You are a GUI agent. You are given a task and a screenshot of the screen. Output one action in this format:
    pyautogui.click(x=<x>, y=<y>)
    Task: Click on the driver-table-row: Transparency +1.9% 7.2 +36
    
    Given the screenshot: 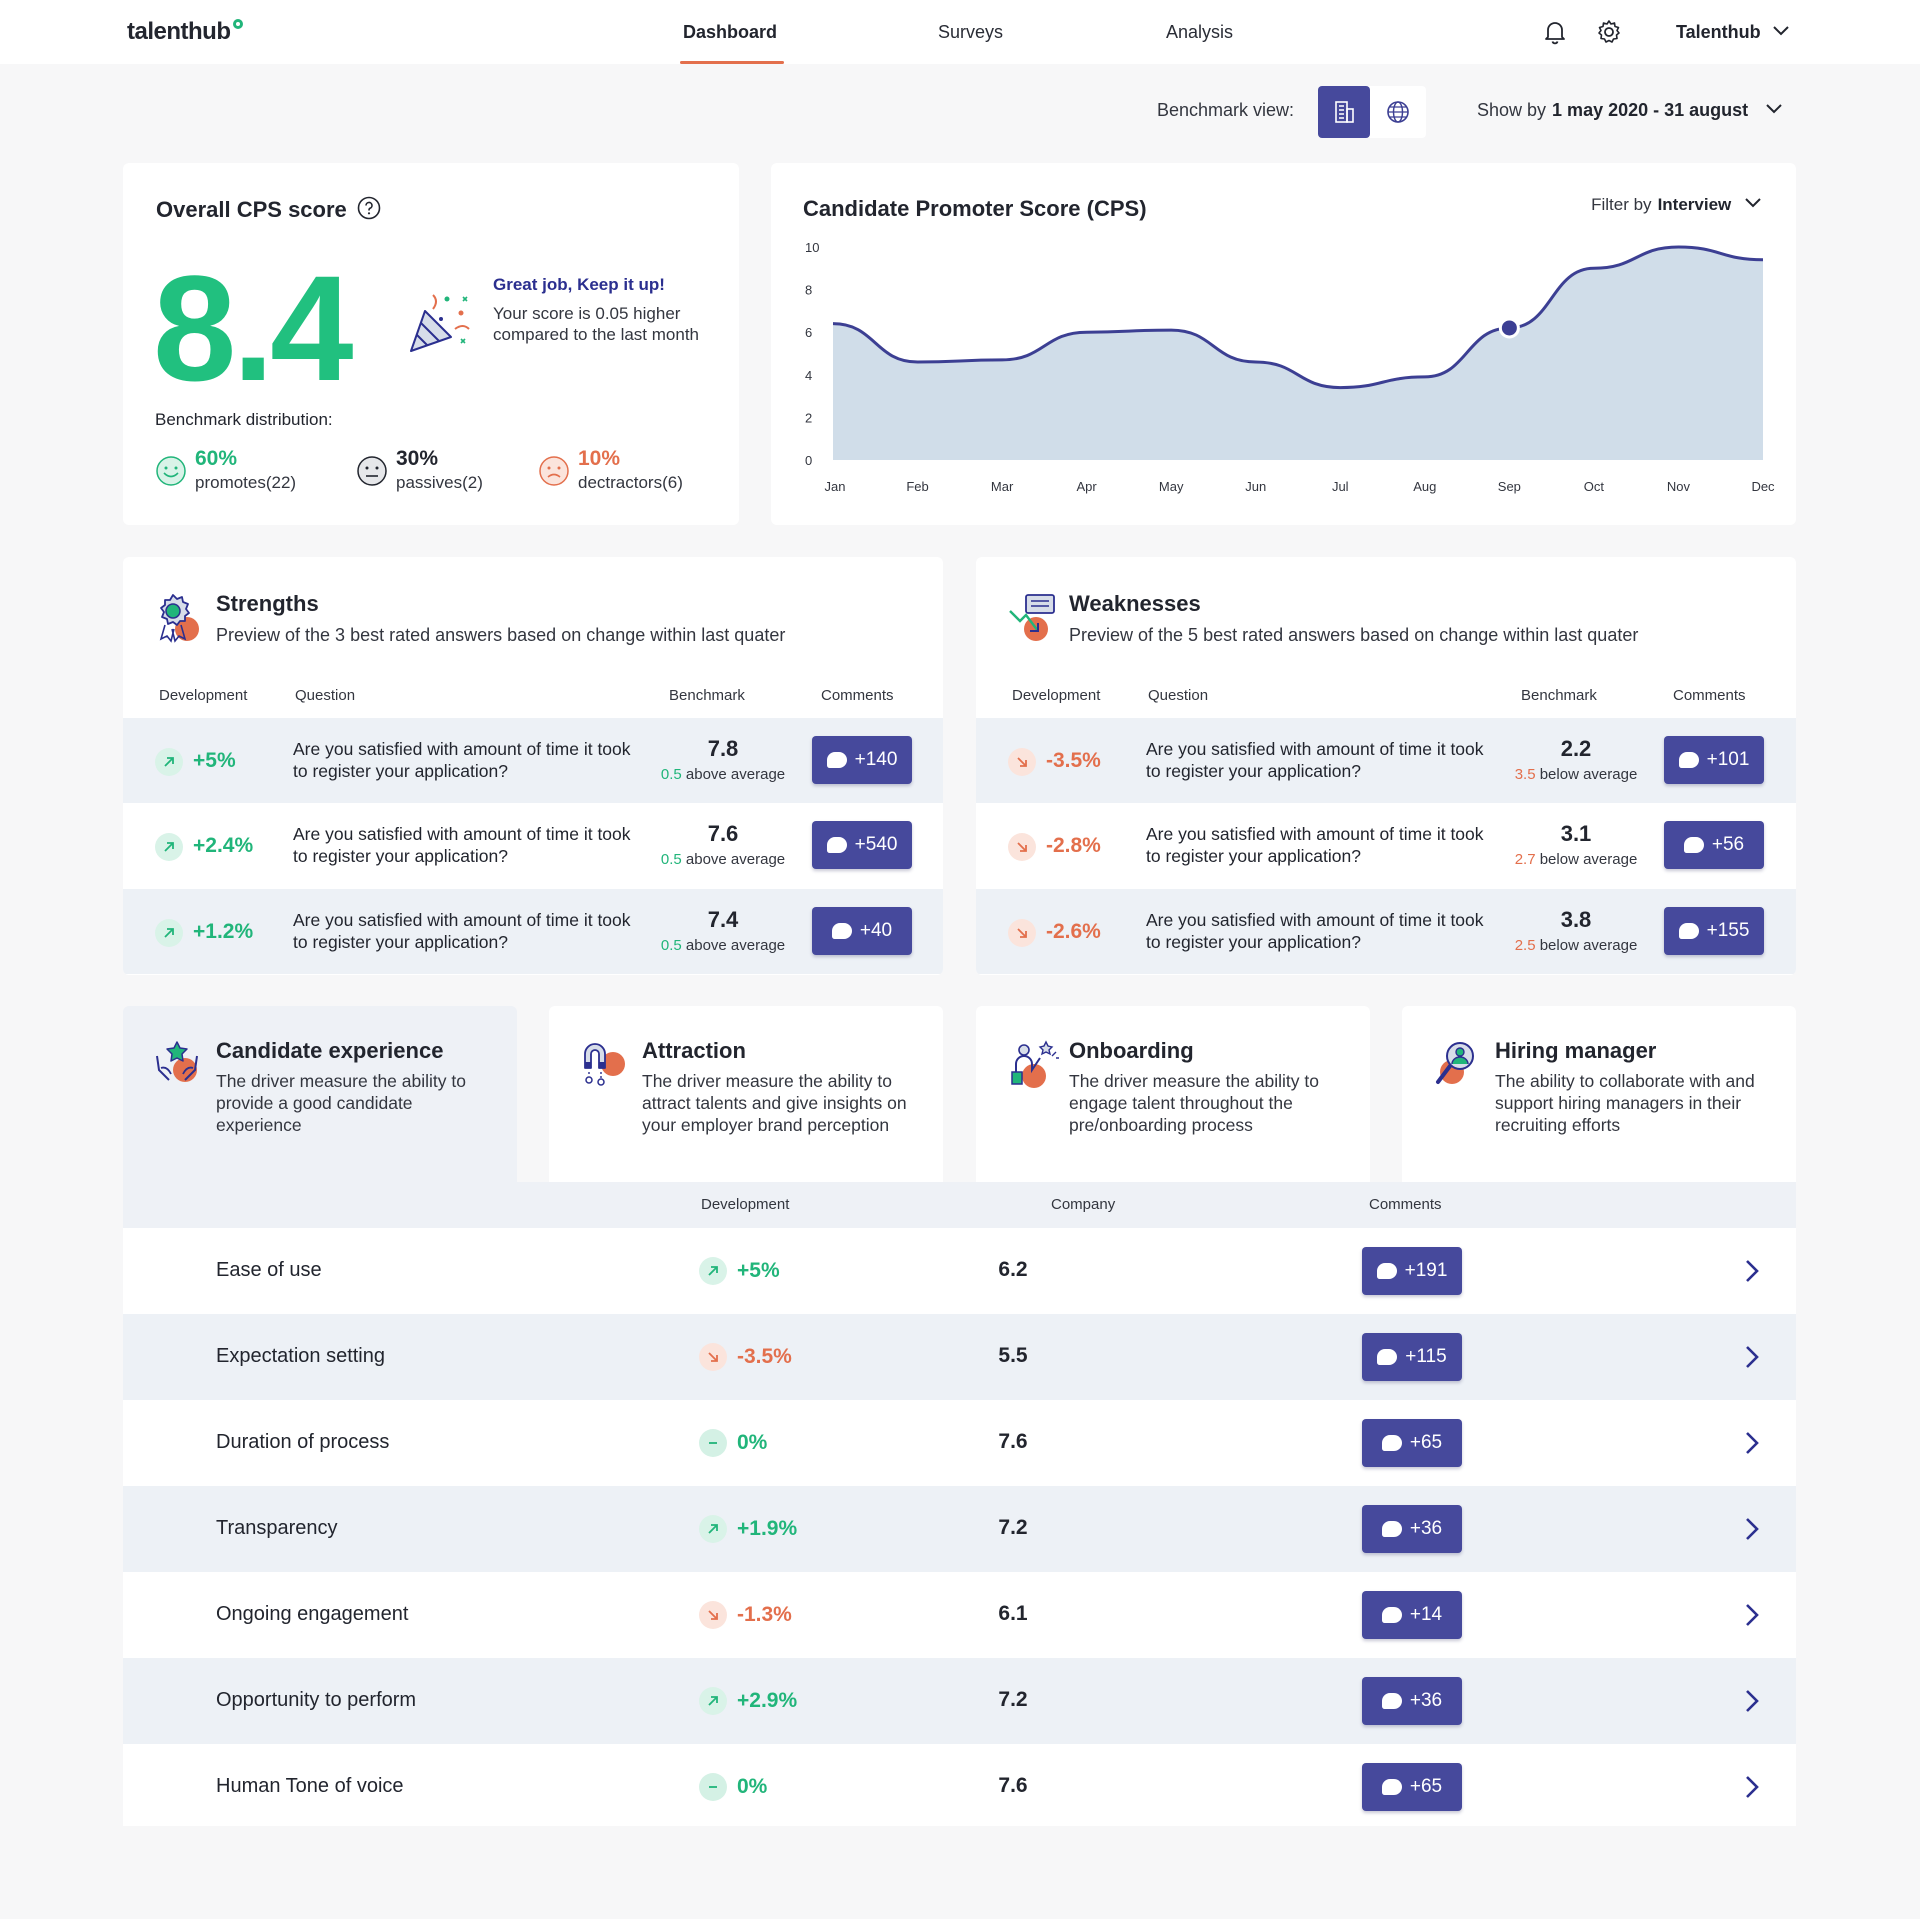 What is the action you would take?
    pyautogui.click(x=959, y=1529)
    